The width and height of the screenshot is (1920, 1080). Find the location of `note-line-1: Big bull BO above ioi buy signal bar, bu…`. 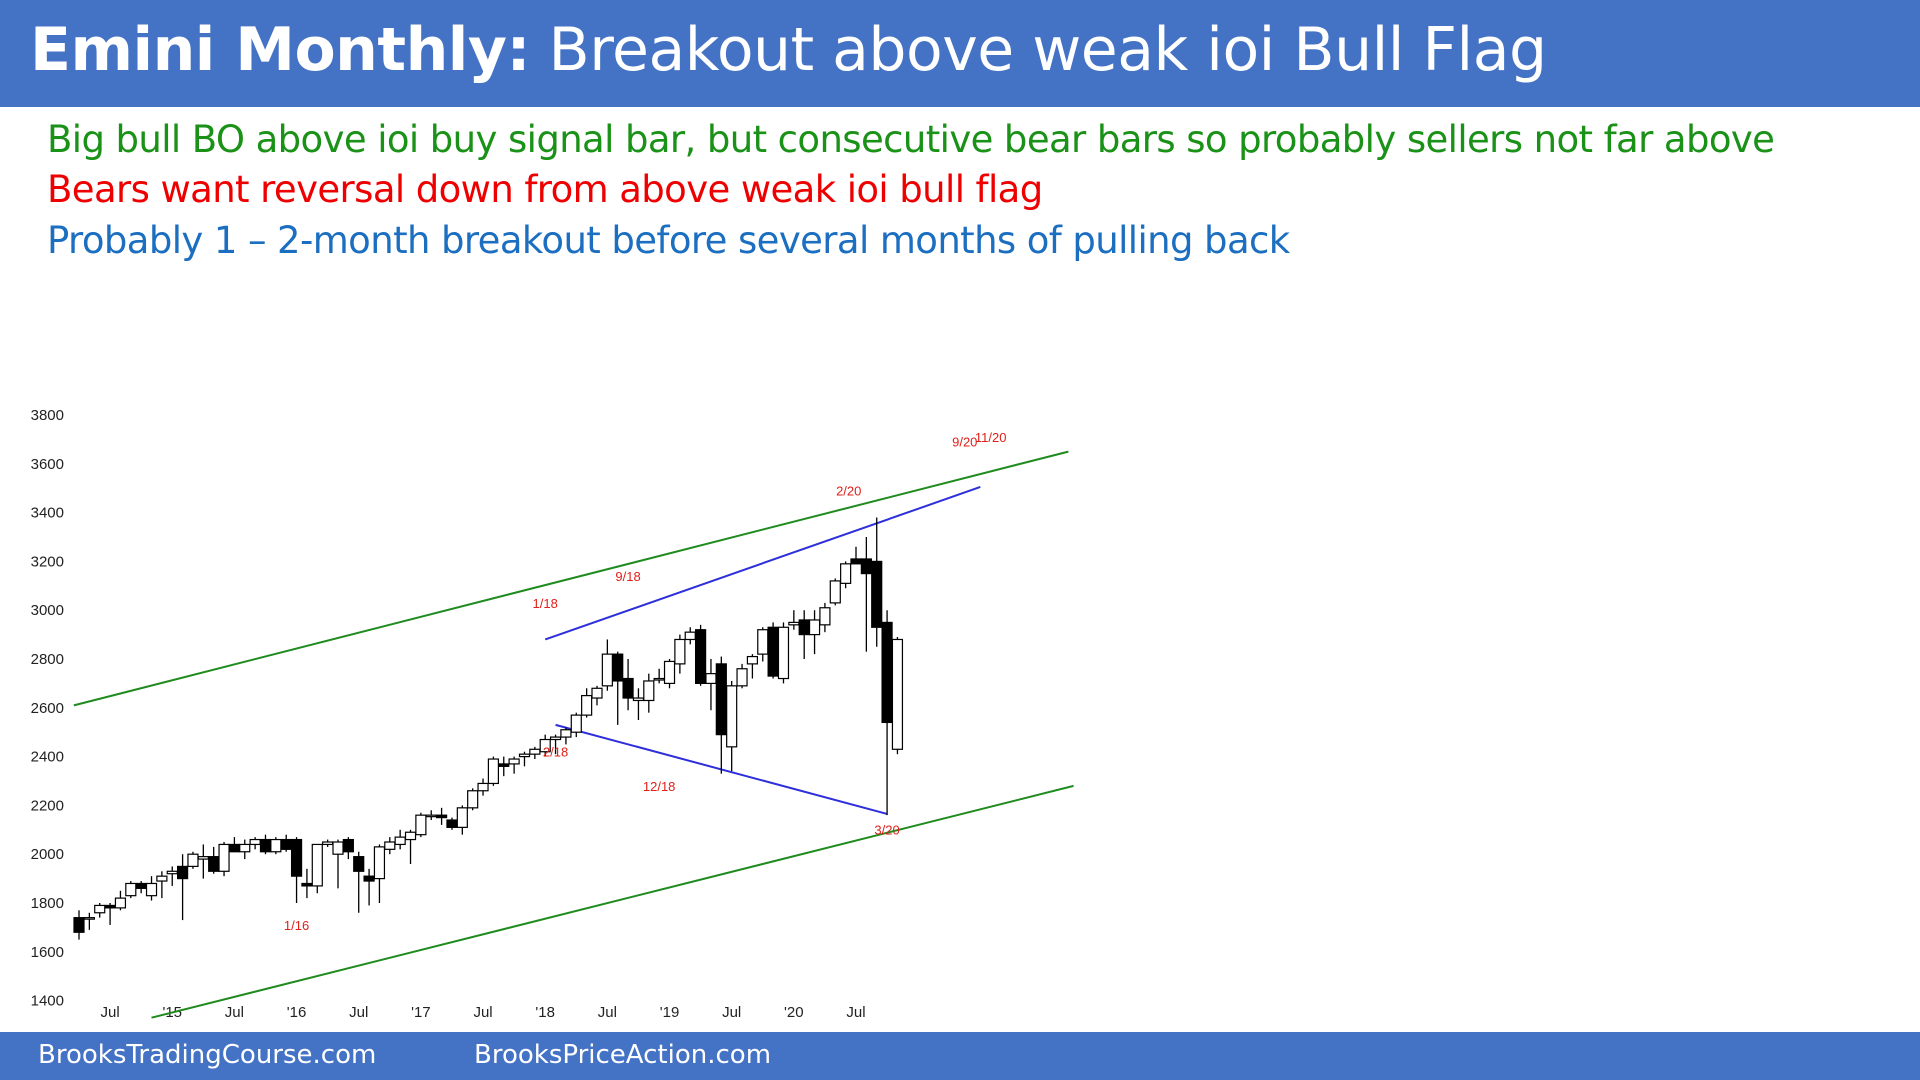

note-line-1: Big bull BO above ioi buy signal bar, bu… is located at coordinates (911, 139).